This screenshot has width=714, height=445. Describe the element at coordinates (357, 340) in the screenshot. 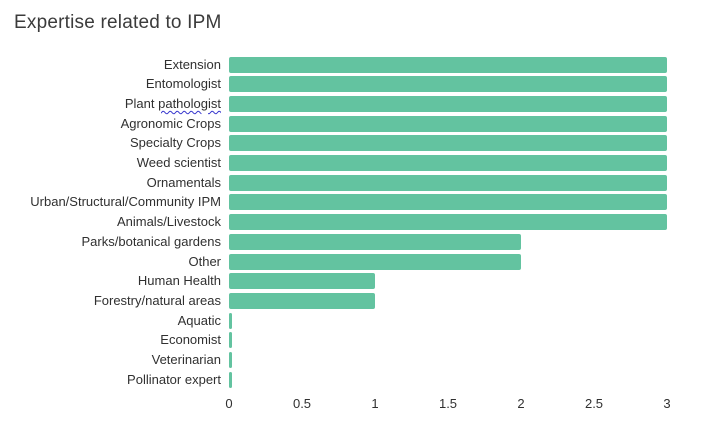

I see `bar-row: Economist` at that location.